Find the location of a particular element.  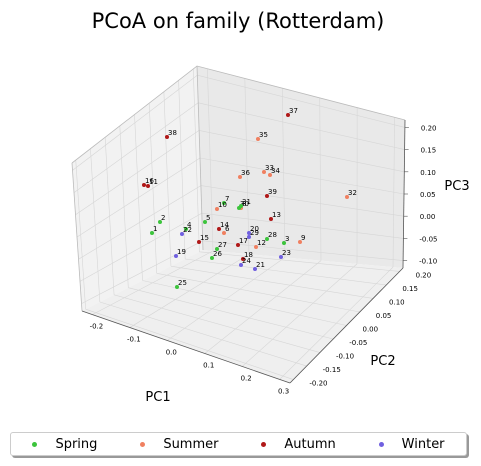

x-tick-label-0: -0.2 is located at coordinates (97, 327).